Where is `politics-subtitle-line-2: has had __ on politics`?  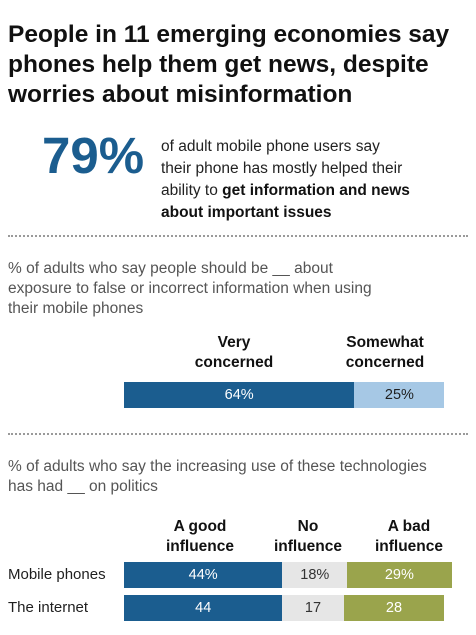
politics-subtitle-line-2: has had __ on politics is located at coordinates (83, 486).